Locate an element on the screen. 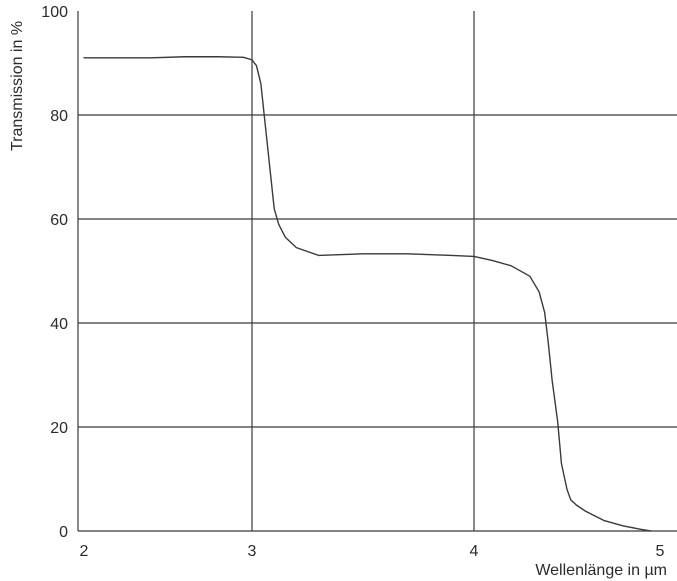 Image resolution: width=677 pixels, height=581 pixels. x-tick-label: 5 is located at coordinates (660, 551).